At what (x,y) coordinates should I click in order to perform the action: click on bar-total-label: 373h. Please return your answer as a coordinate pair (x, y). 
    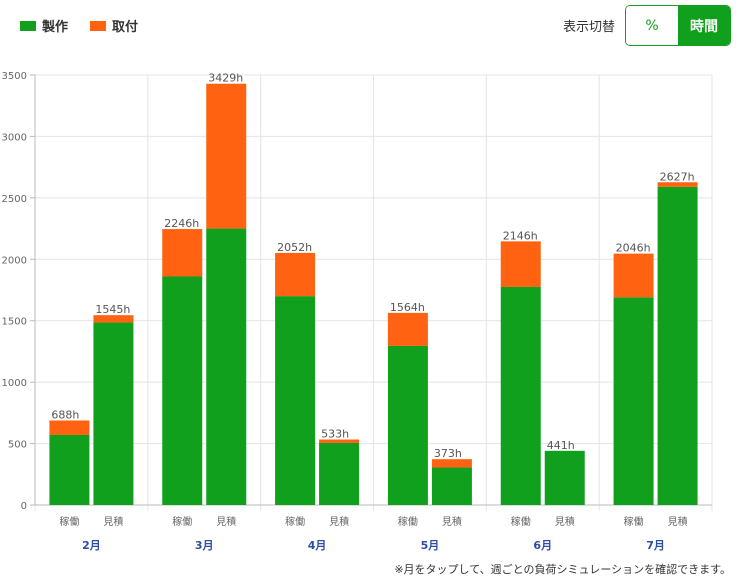
    Looking at the image, I should click on (448, 453).